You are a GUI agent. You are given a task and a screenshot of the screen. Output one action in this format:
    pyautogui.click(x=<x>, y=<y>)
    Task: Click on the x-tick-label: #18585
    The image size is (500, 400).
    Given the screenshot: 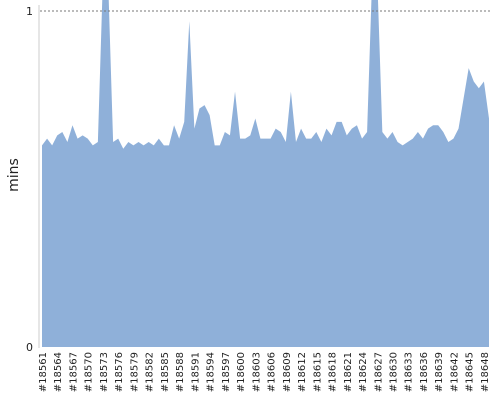 What is the action you would take?
    pyautogui.click(x=165, y=372)
    